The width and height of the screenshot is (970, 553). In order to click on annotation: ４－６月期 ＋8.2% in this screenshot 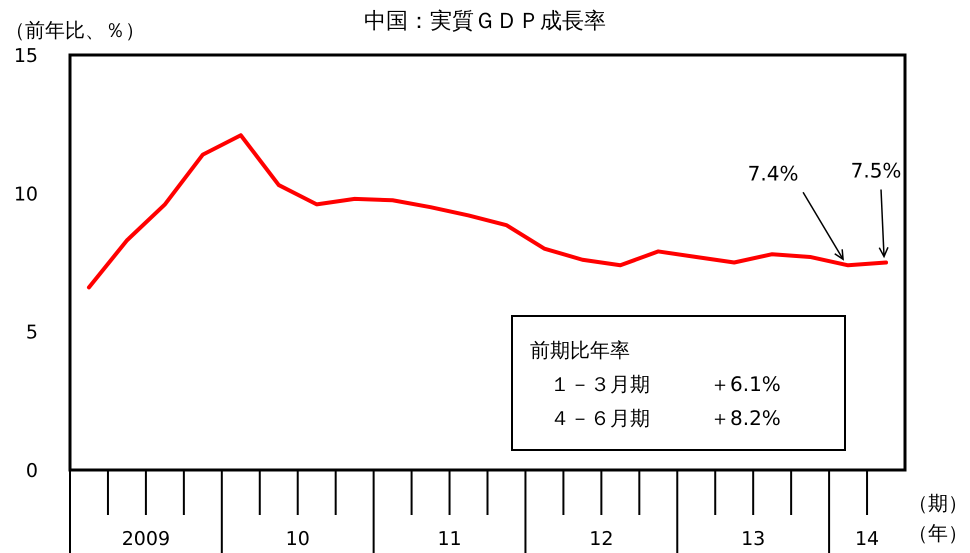, I will do `click(655, 418)`.